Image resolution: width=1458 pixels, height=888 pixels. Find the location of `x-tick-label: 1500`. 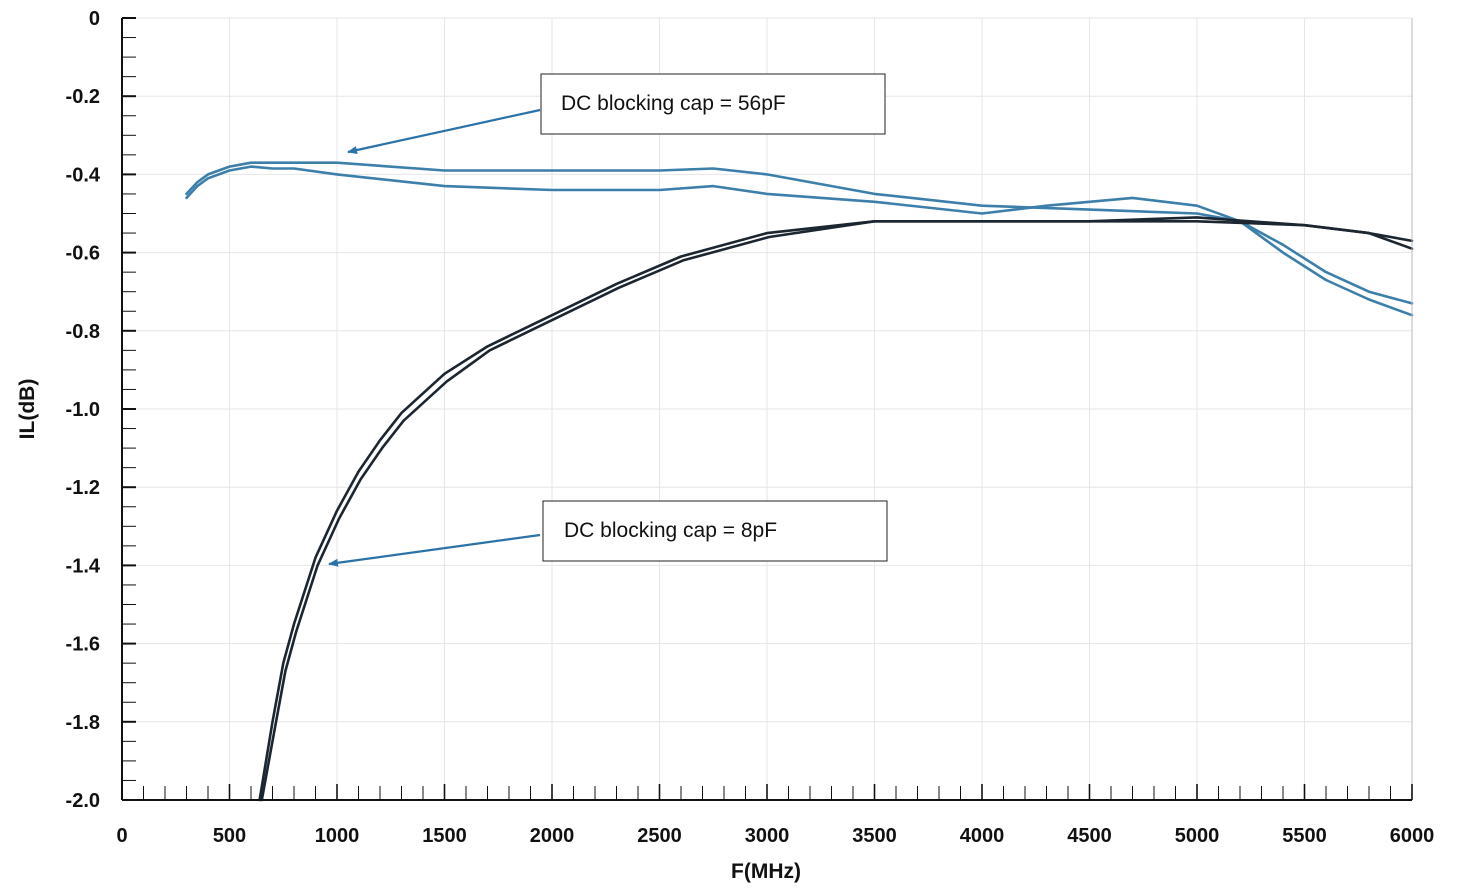

x-tick-label: 1500 is located at coordinates (444, 836).